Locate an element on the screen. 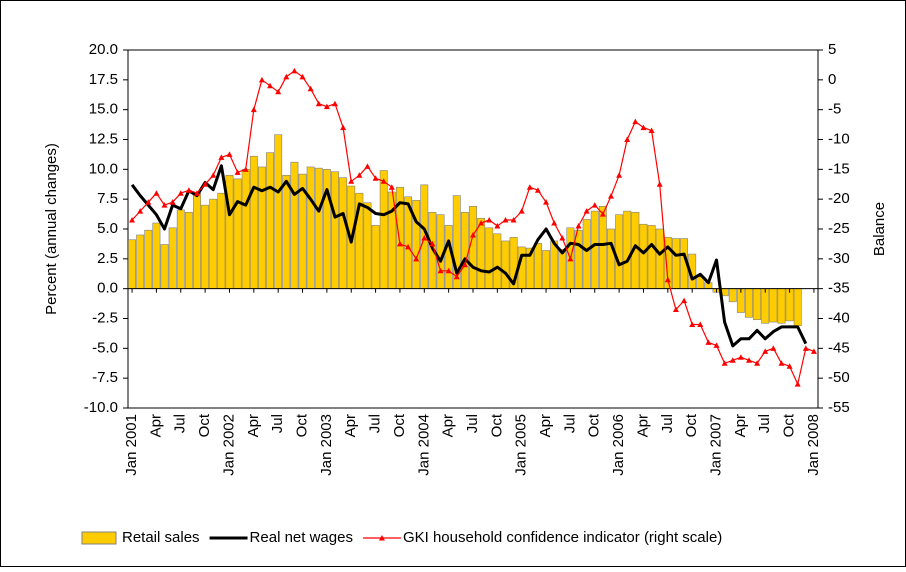  legend-label: Real net wages is located at coordinates (301, 537).